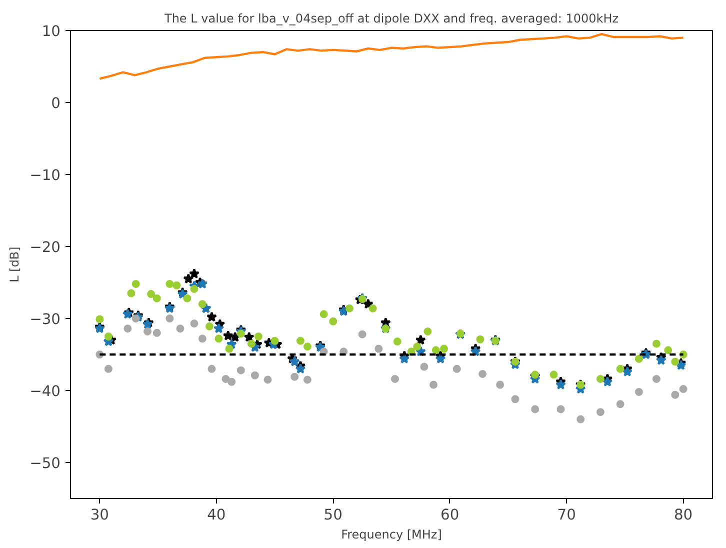 Image resolution: width=726 pixels, height=548 pixels. I want to click on x-tick-label: 30, so click(100, 515).